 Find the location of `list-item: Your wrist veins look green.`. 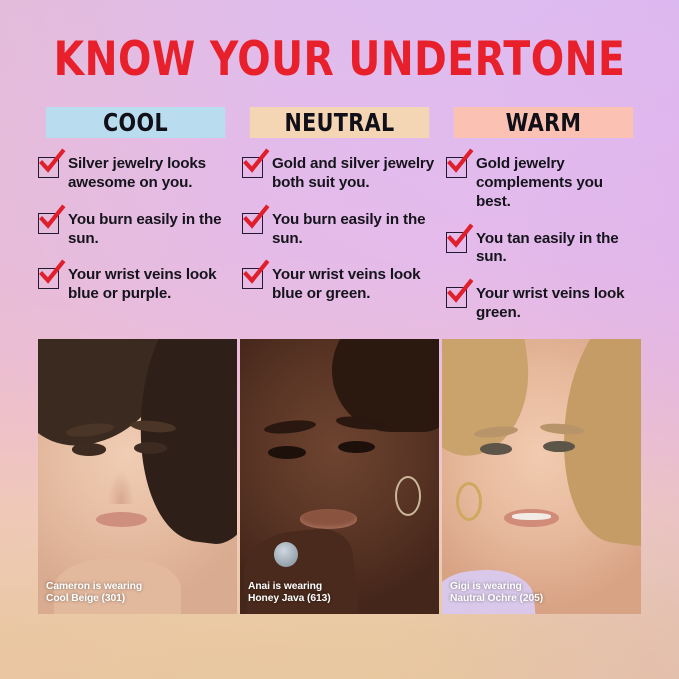

list-item: Your wrist veins look green. is located at coordinates (543, 300).